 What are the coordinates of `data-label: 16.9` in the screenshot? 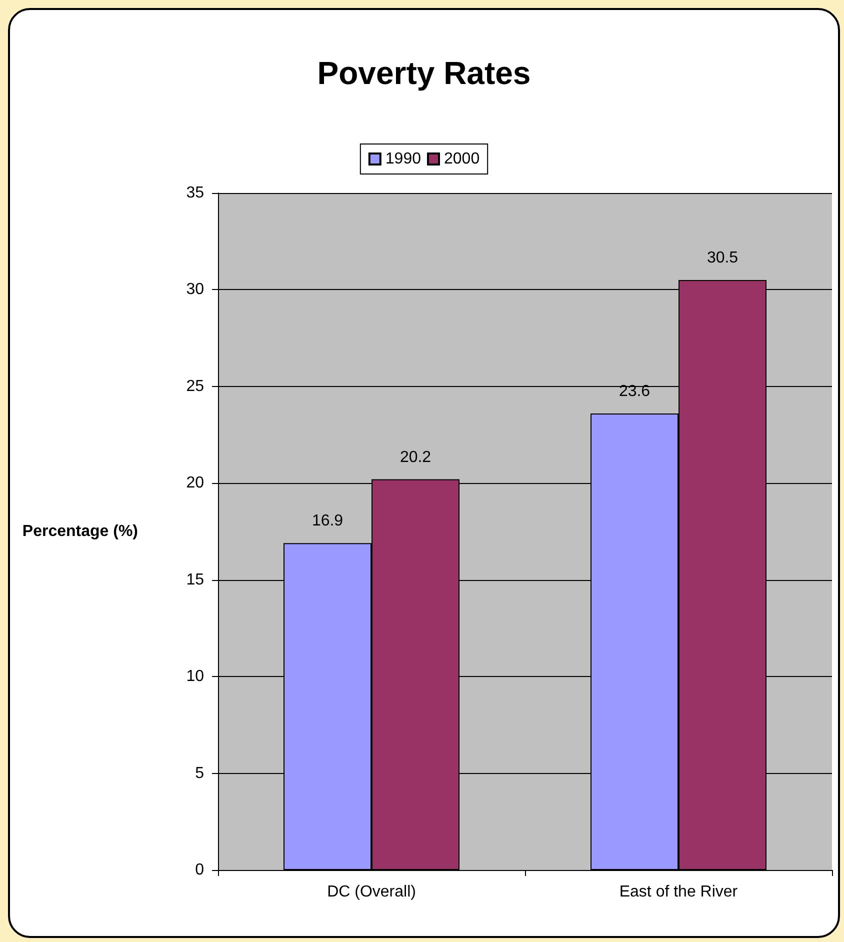 It's located at (328, 521).